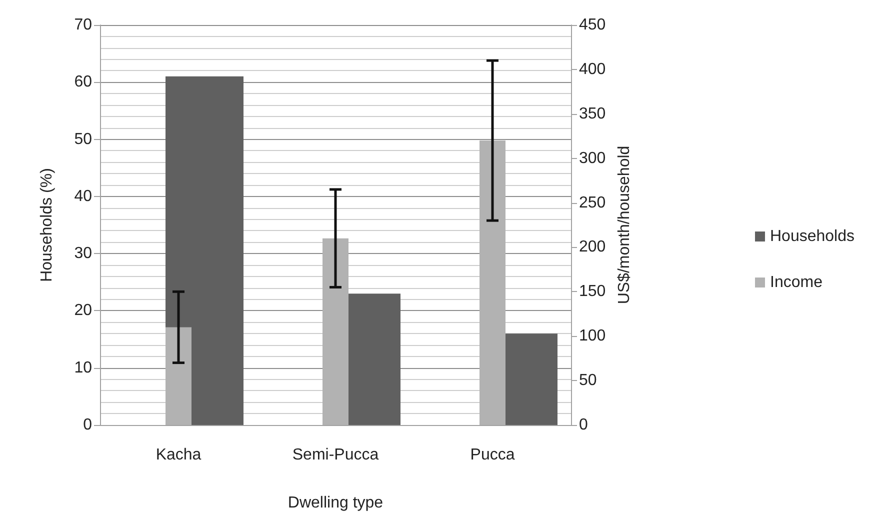 The image size is (891, 519). Describe the element at coordinates (592, 291) in the screenshot. I see `y2-tick-label: 150` at that location.